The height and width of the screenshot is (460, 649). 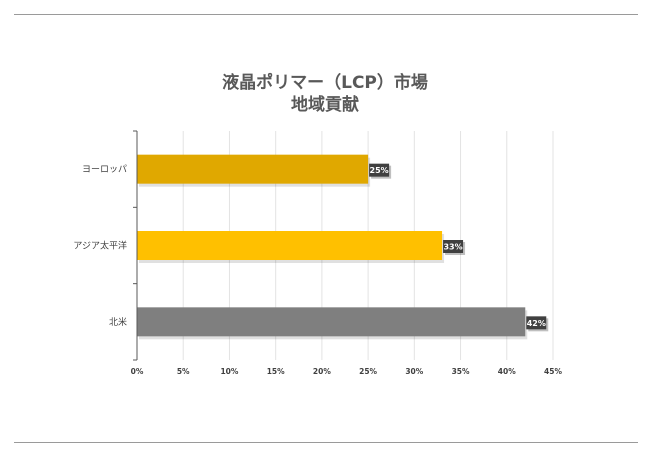 I want to click on chart-title-line-2: 地域貢献, so click(x=325, y=104).